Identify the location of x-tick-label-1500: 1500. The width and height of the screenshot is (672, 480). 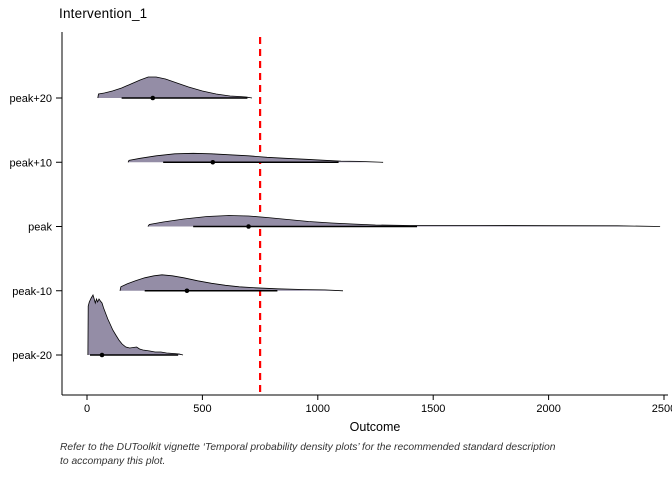
(433, 409).